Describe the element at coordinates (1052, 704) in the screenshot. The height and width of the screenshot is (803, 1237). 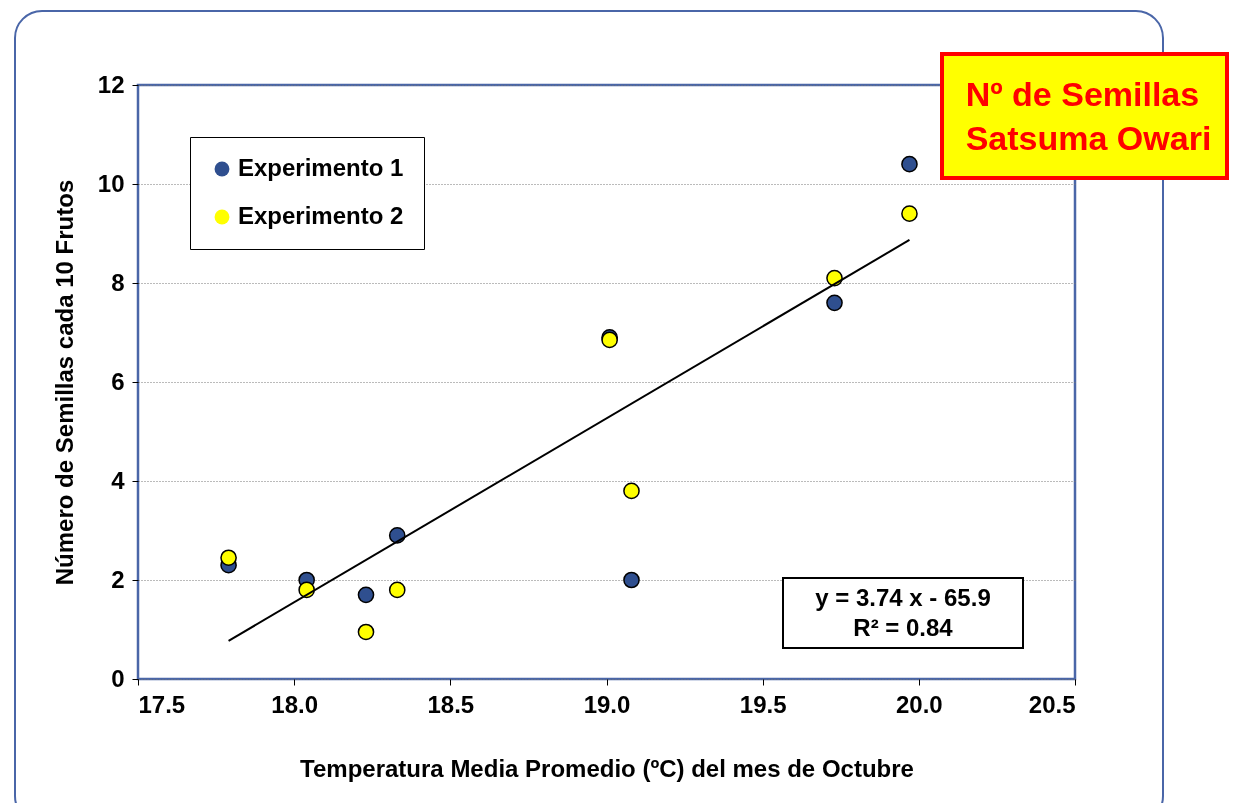
I see `x-tick-label: 20.5` at that location.